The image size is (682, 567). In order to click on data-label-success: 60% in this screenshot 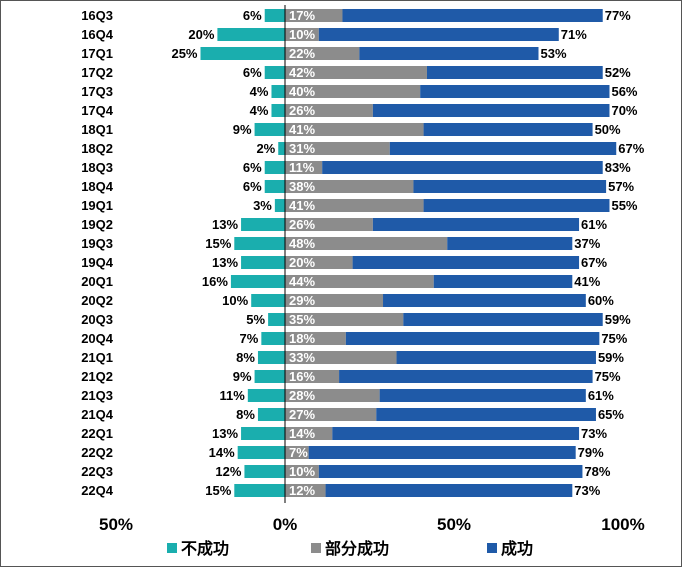, I will do `click(601, 300)`.